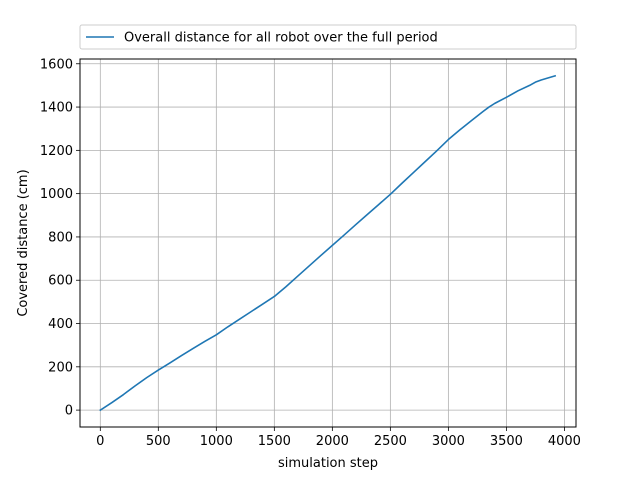 The image size is (640, 480). What do you see at coordinates (448, 441) in the screenshot?
I see `x-tick-label: 3000` at bounding box center [448, 441].